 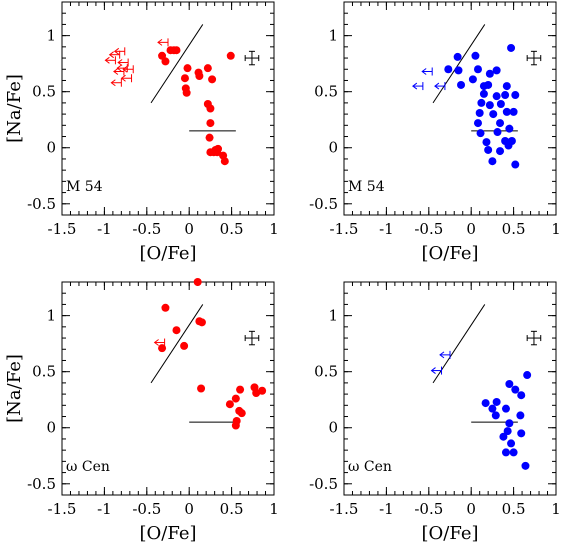 What do you see at coordinates (167, 253) in the screenshot?
I see `x-axis-label: [O/Fe]` at bounding box center [167, 253].